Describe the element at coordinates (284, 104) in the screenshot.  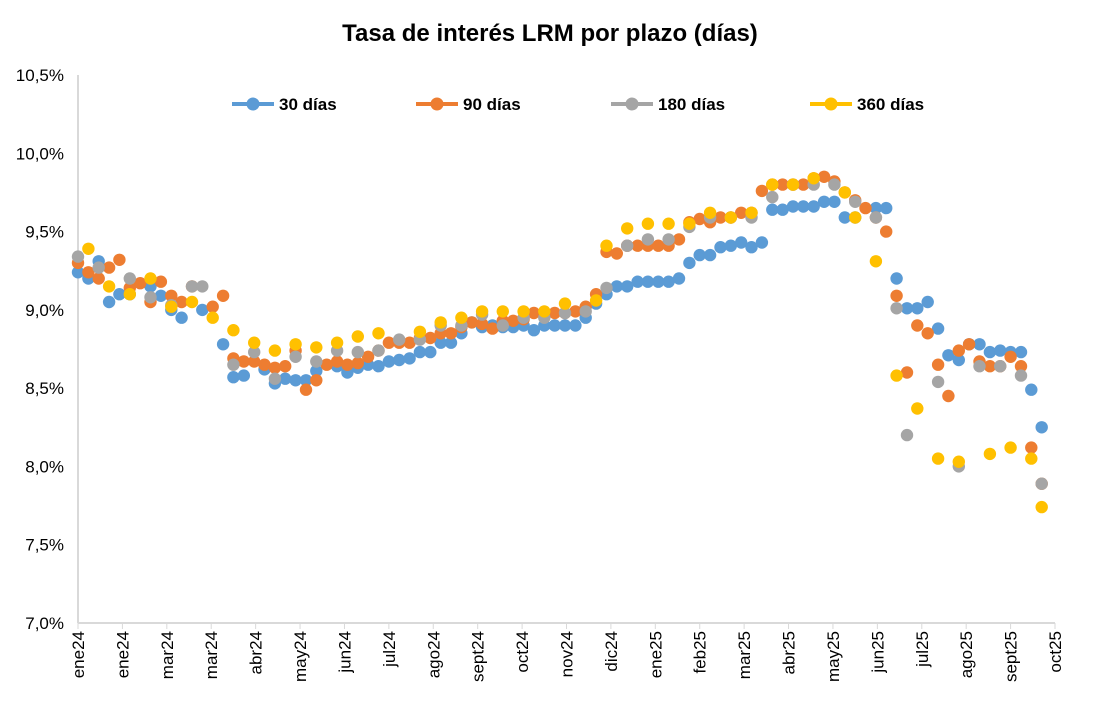
I see `legend-item: 30 días` at that location.